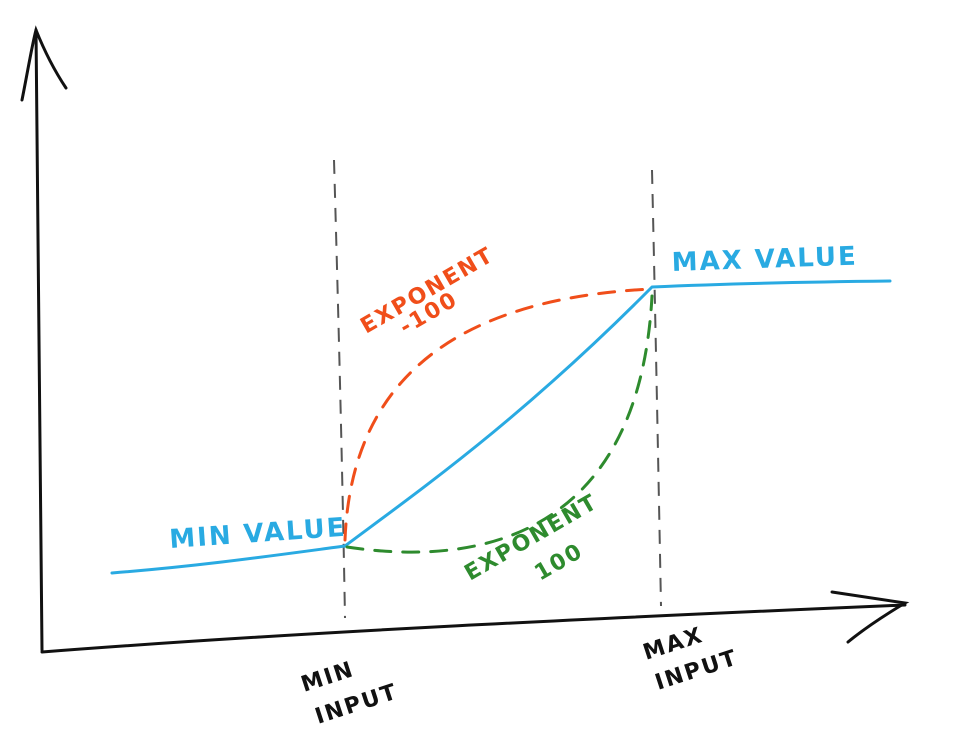 This screenshot has height=748, width=962. Describe the element at coordinates (764, 260) in the screenshot. I see `max-value-label: MAX VALUE` at that location.